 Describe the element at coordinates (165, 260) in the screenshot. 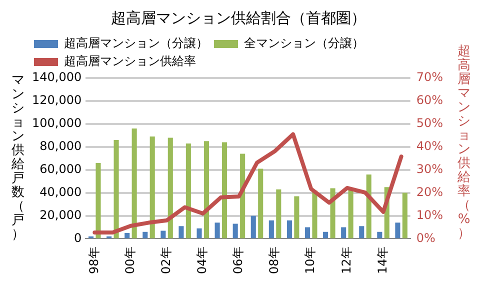

I see `x-tick-label: 02年` at that location.